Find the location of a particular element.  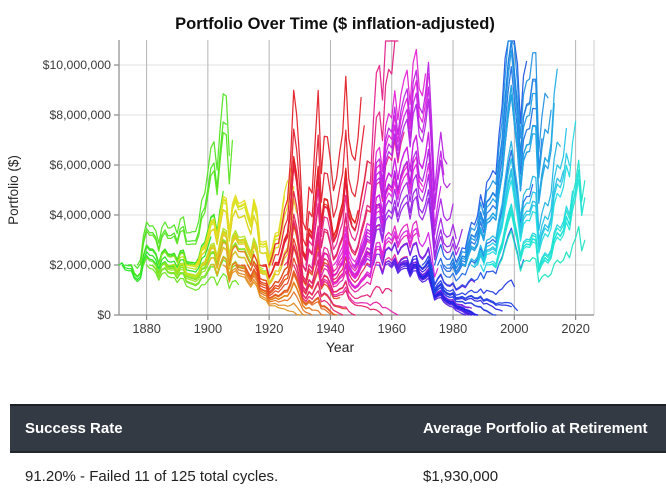

cycle-line-1906 is located at coordinates (266, 290).